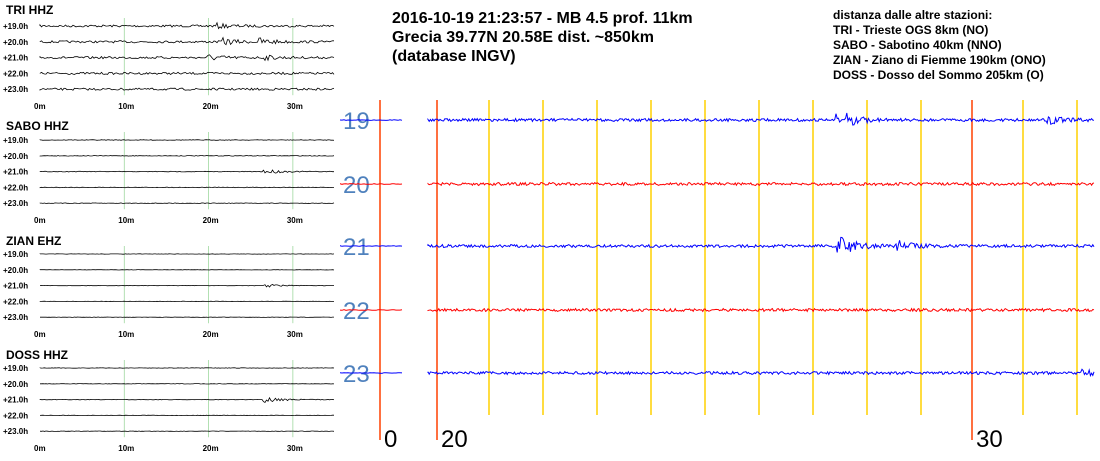 Image resolution: width=1100 pixels, height=461 pixels. Describe the element at coordinates (989, 439) in the screenshot. I see `x-tick-label: 30` at that location.